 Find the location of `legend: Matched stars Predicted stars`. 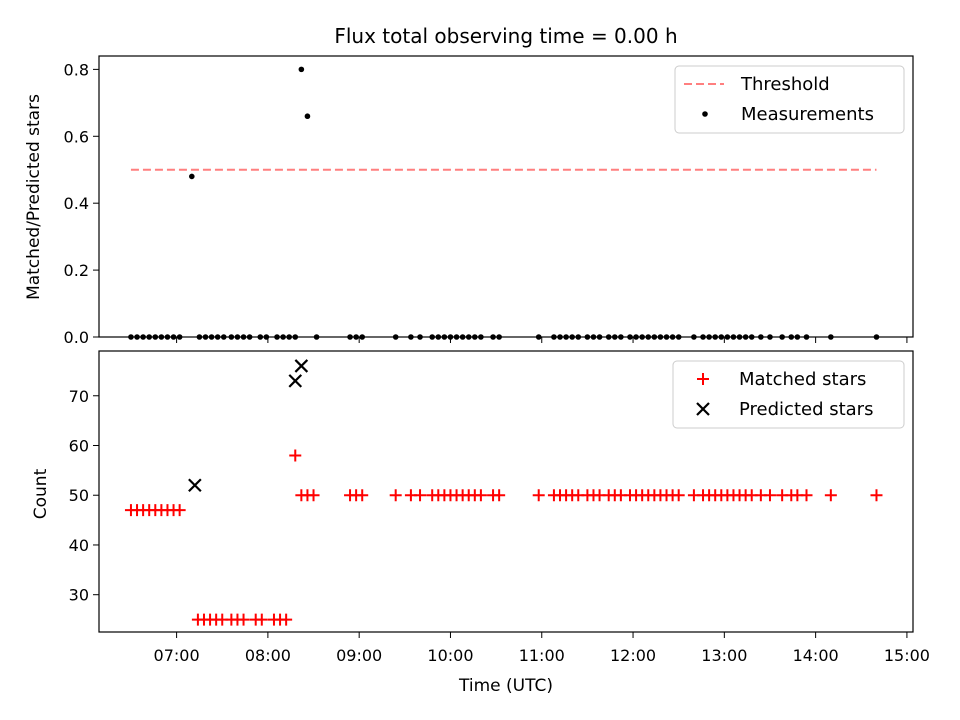

legend: Matched stars Predicted stars is located at coordinates (788, 394).